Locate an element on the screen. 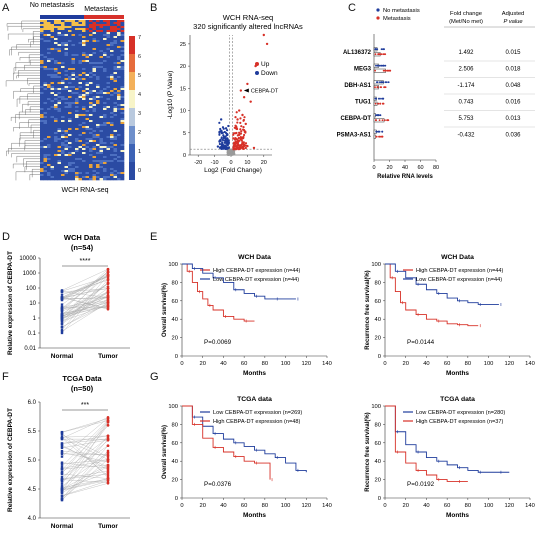 The image size is (554, 536). colorbar-tick-label: 7 is located at coordinates (139, 38).